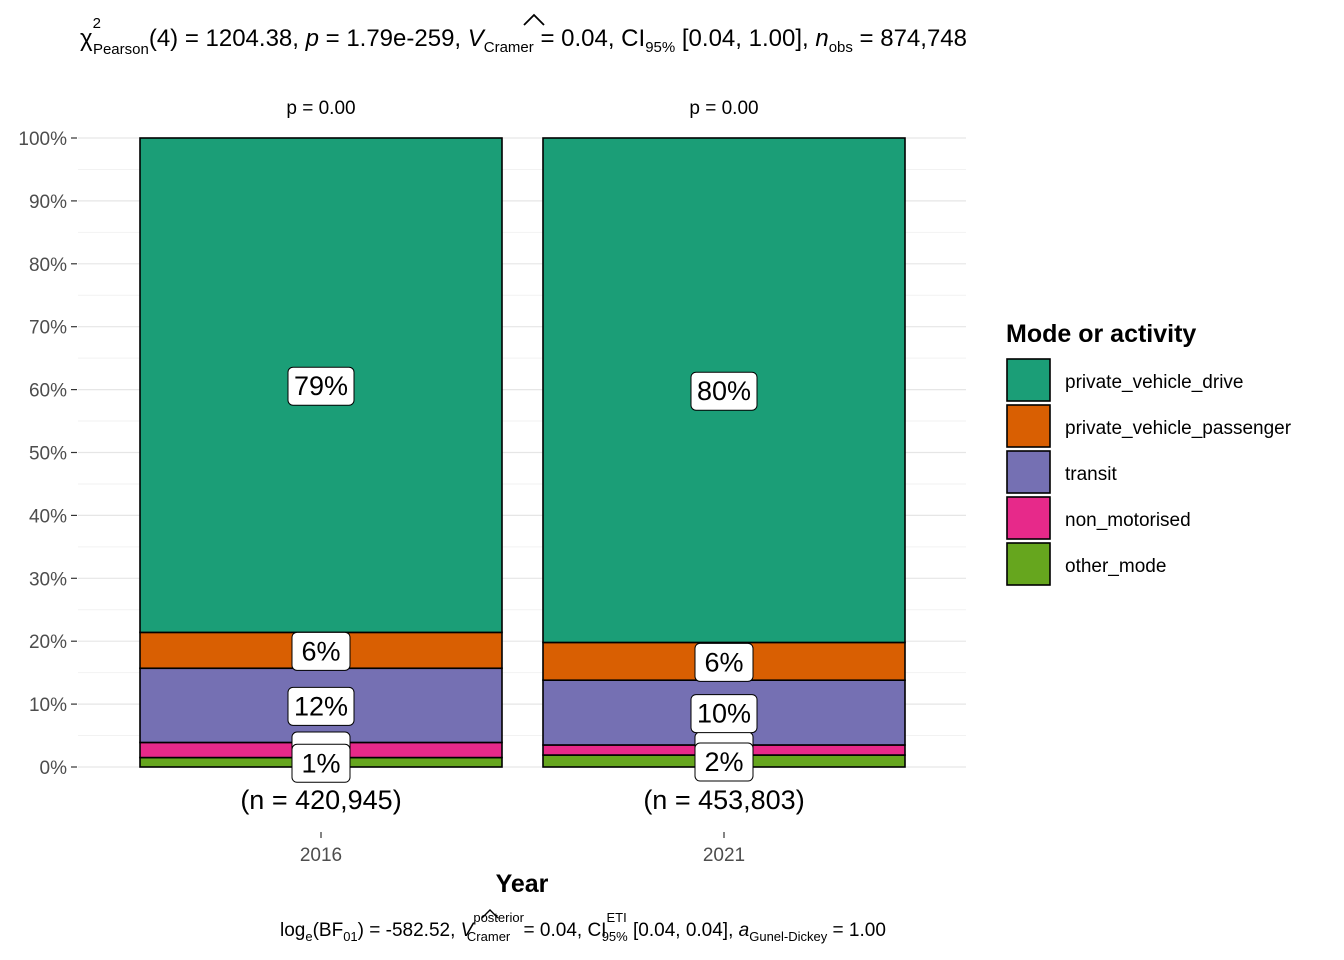 The image size is (1344, 960). What do you see at coordinates (48, 265) in the screenshot?
I see `y-tick-label: 80%` at bounding box center [48, 265].